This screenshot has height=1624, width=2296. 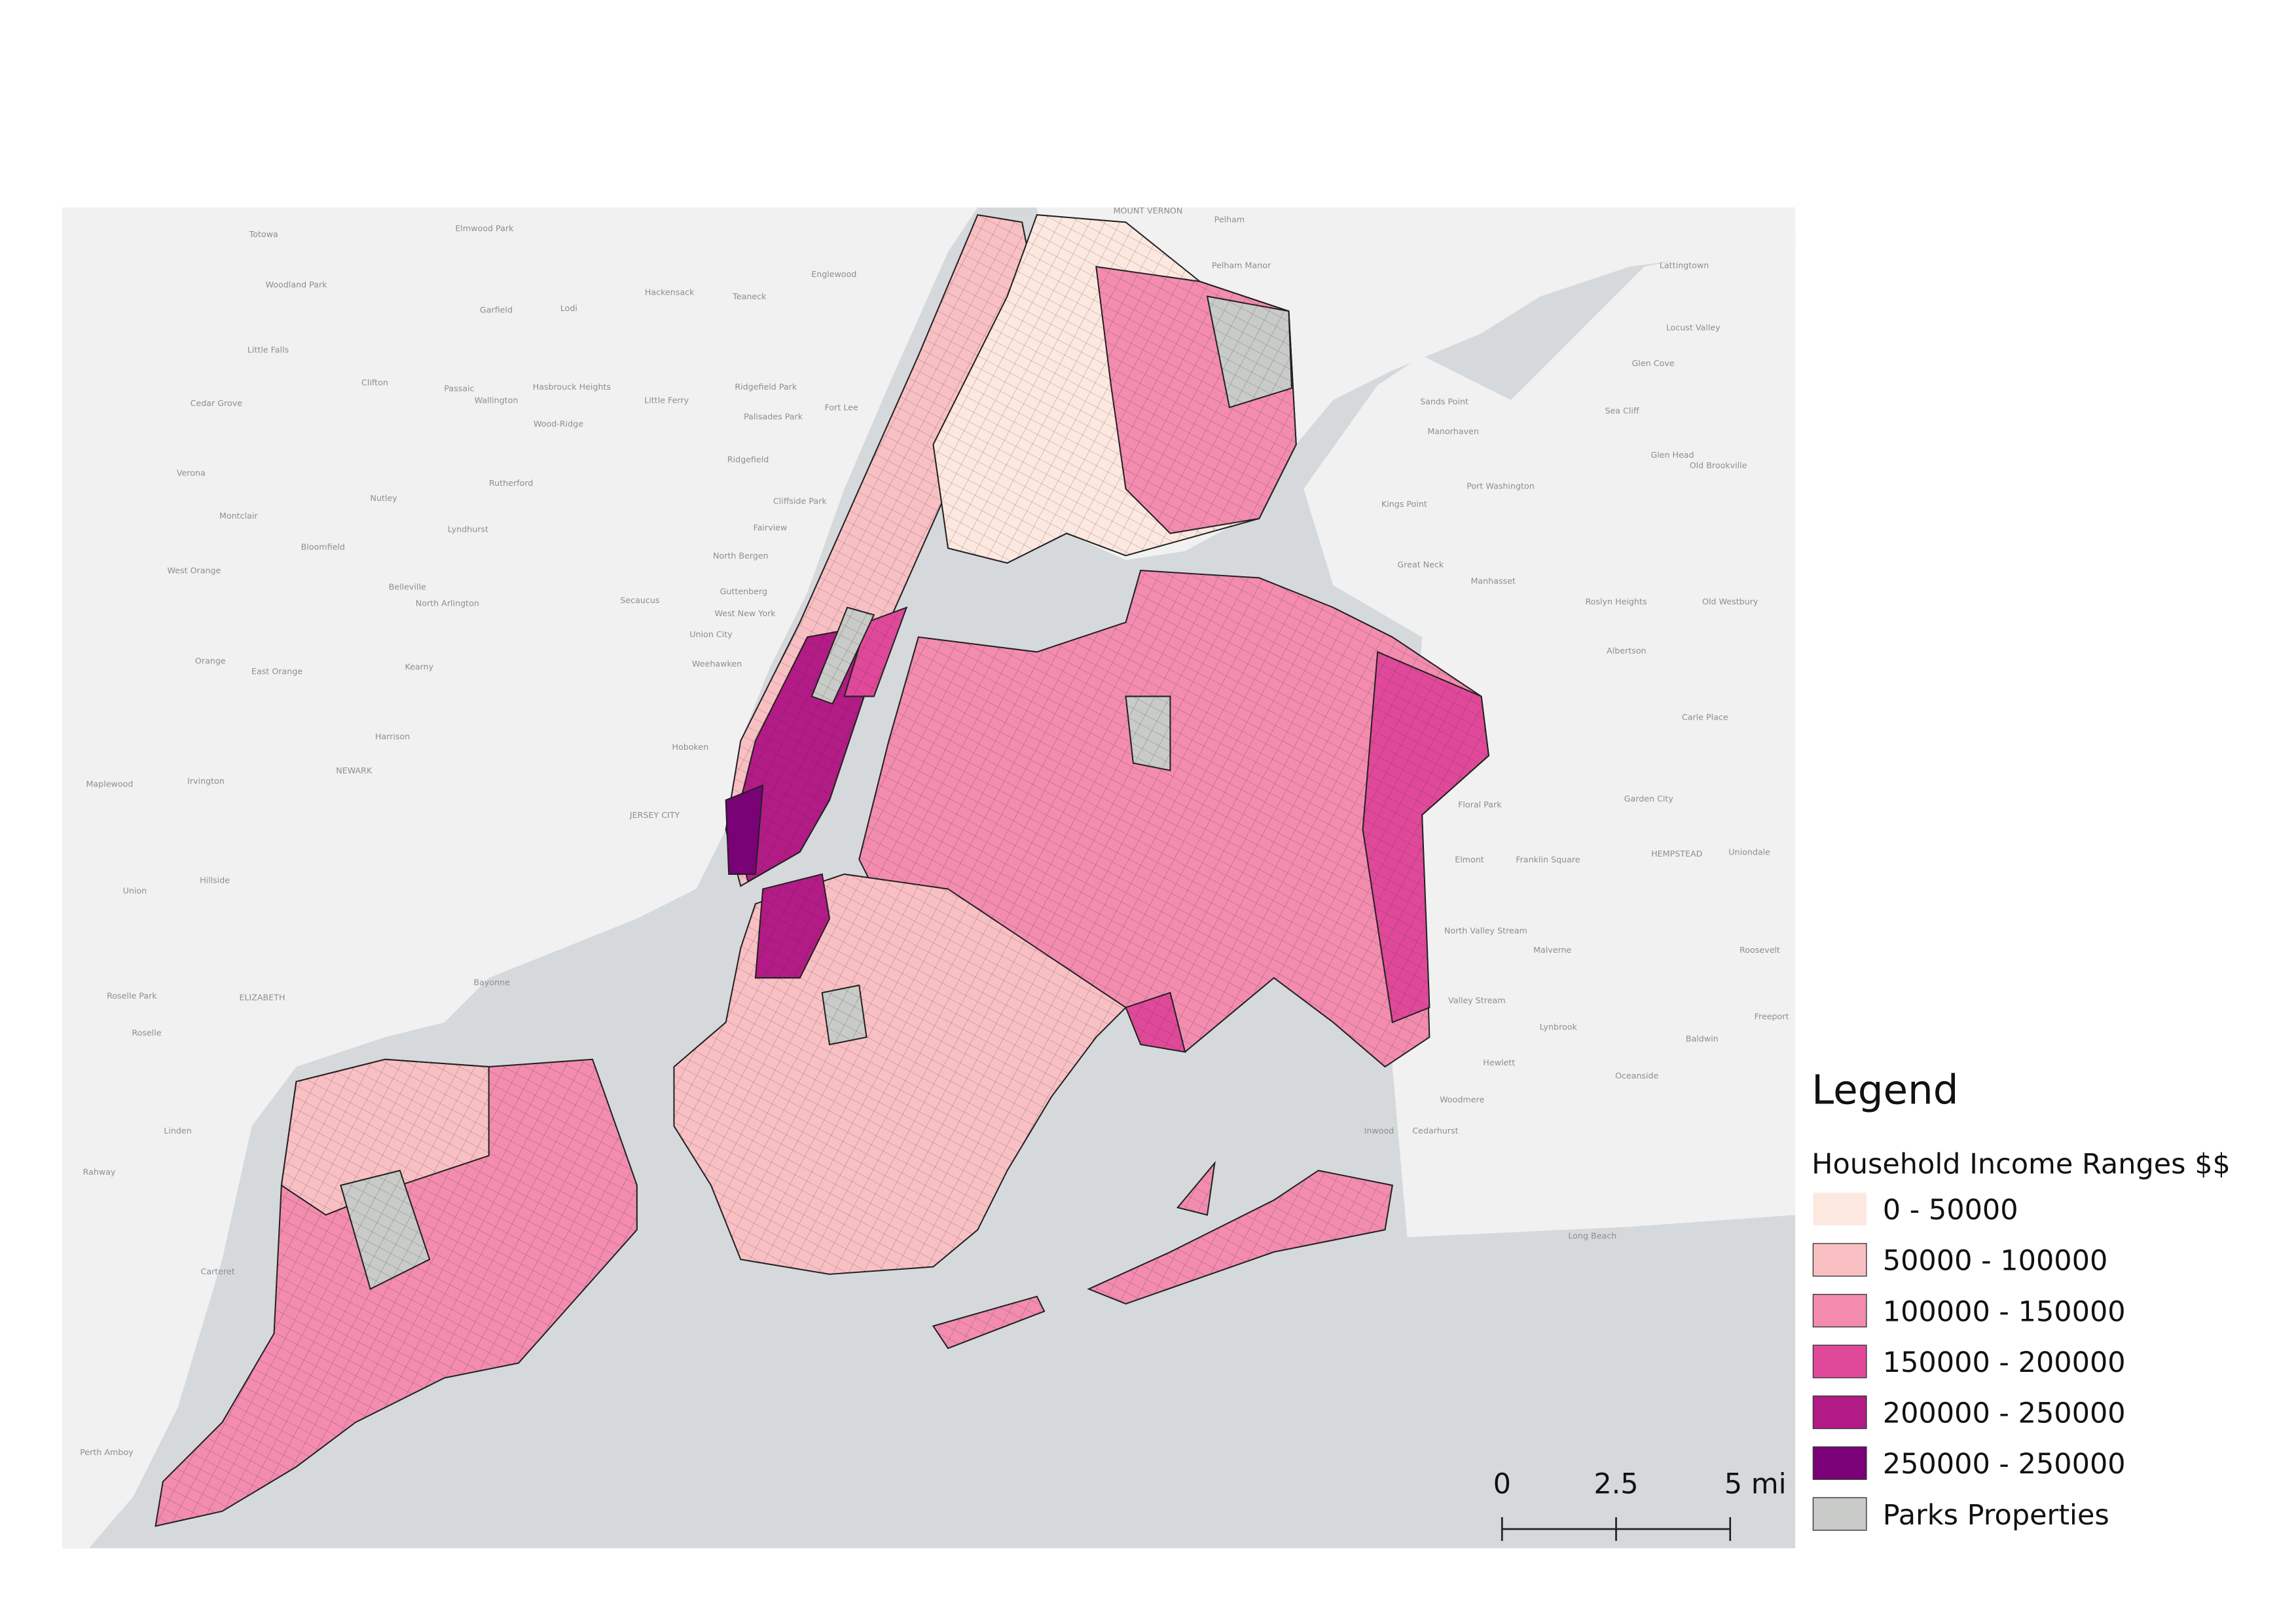 What do you see at coordinates (323, 546) in the screenshot?
I see `place-label: Bloomfield` at bounding box center [323, 546].